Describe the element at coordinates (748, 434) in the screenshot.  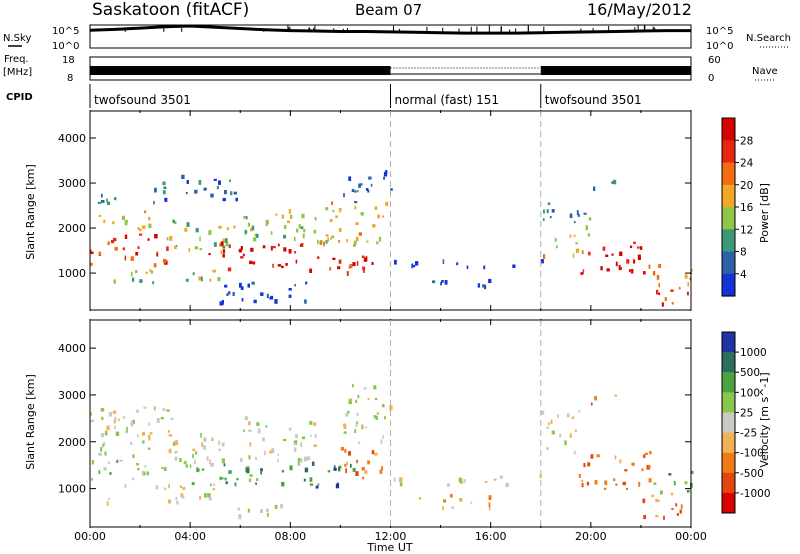
I see `velocity-colorbar-tick-label: -25` at that location.